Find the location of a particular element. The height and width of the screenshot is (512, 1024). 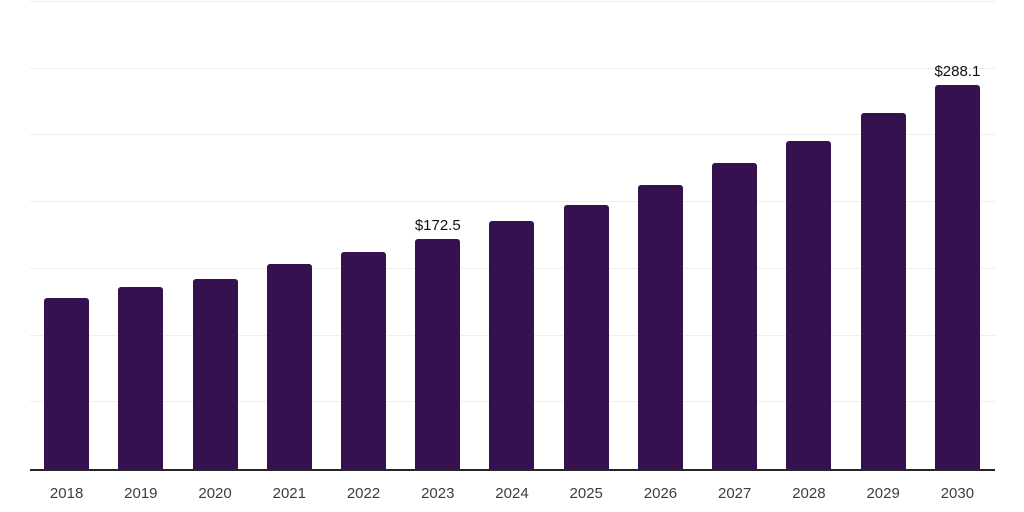

bar-group-2020 is located at coordinates (215, 235).